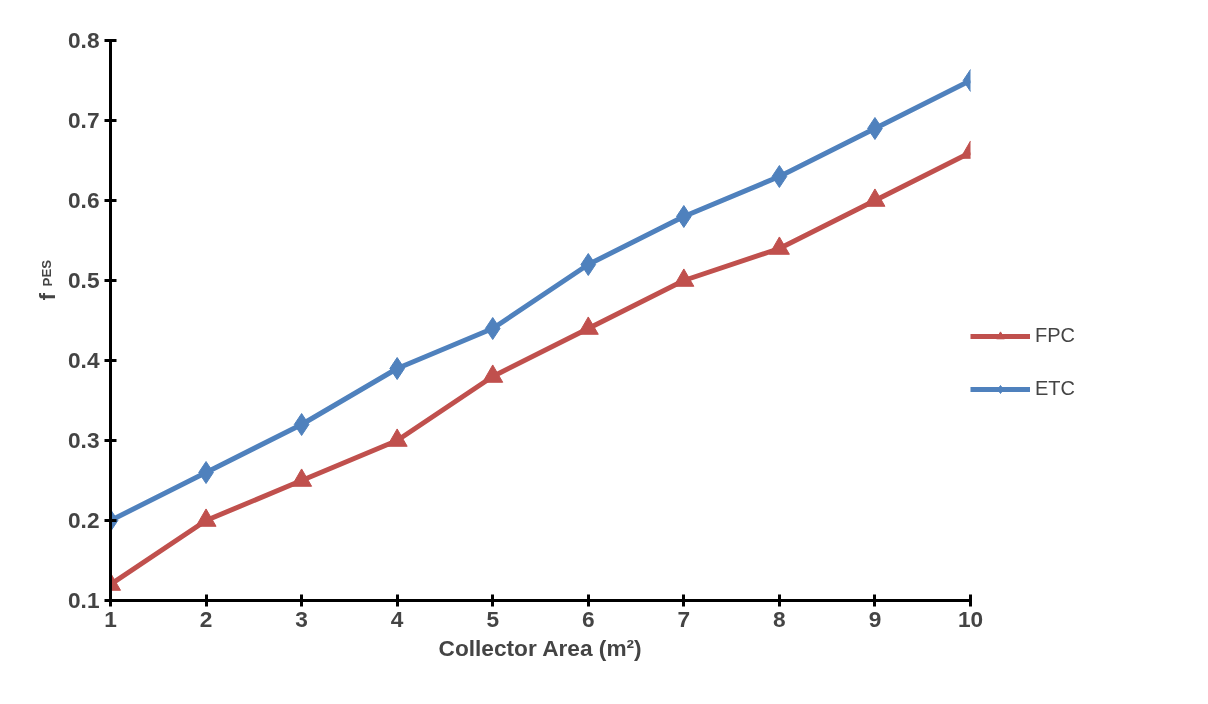  Describe the element at coordinates (684, 618) in the screenshot. I see `x-tick-label: 7` at that location.